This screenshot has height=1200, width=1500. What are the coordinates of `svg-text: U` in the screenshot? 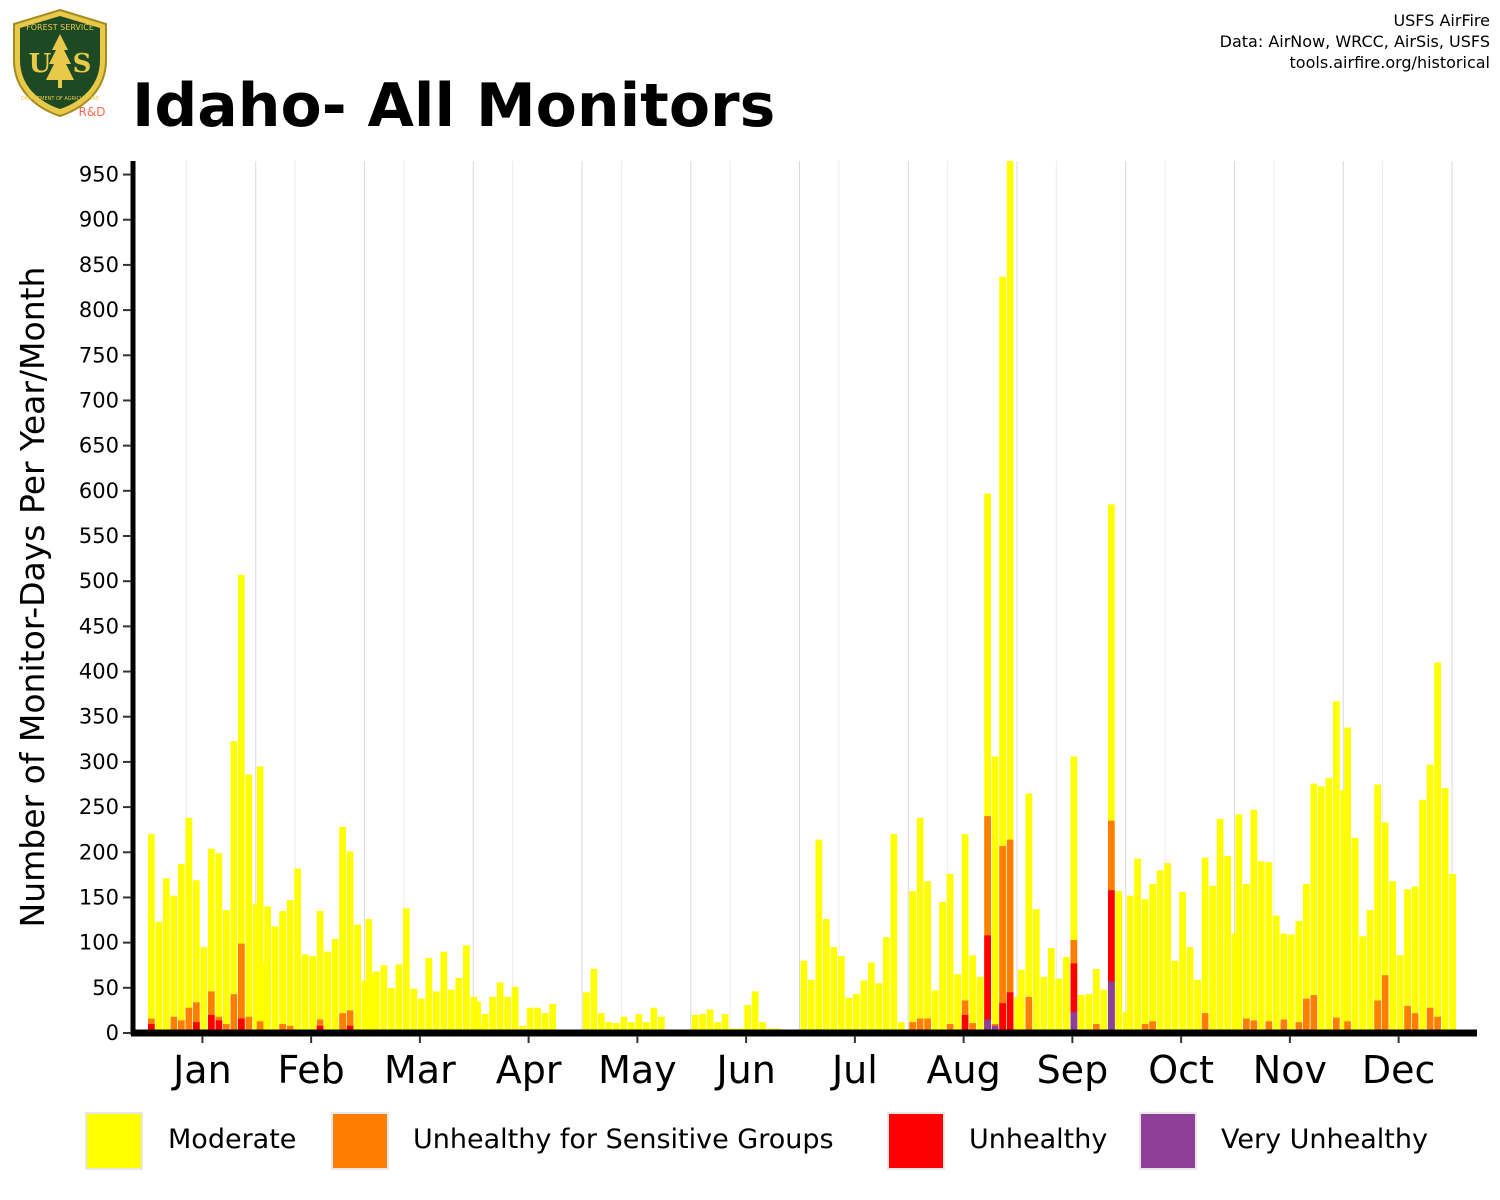 It's located at (40, 64).